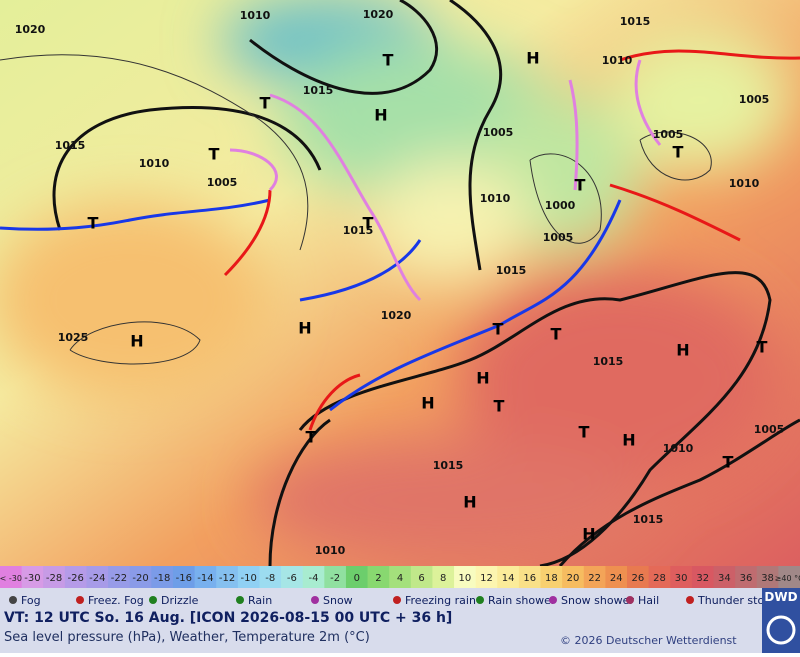 Image resolution: width=800 pixels, height=657 pixels. What do you see at coordinates (140, 578) in the screenshot?
I see `scale-label: -20` at bounding box center [140, 578].